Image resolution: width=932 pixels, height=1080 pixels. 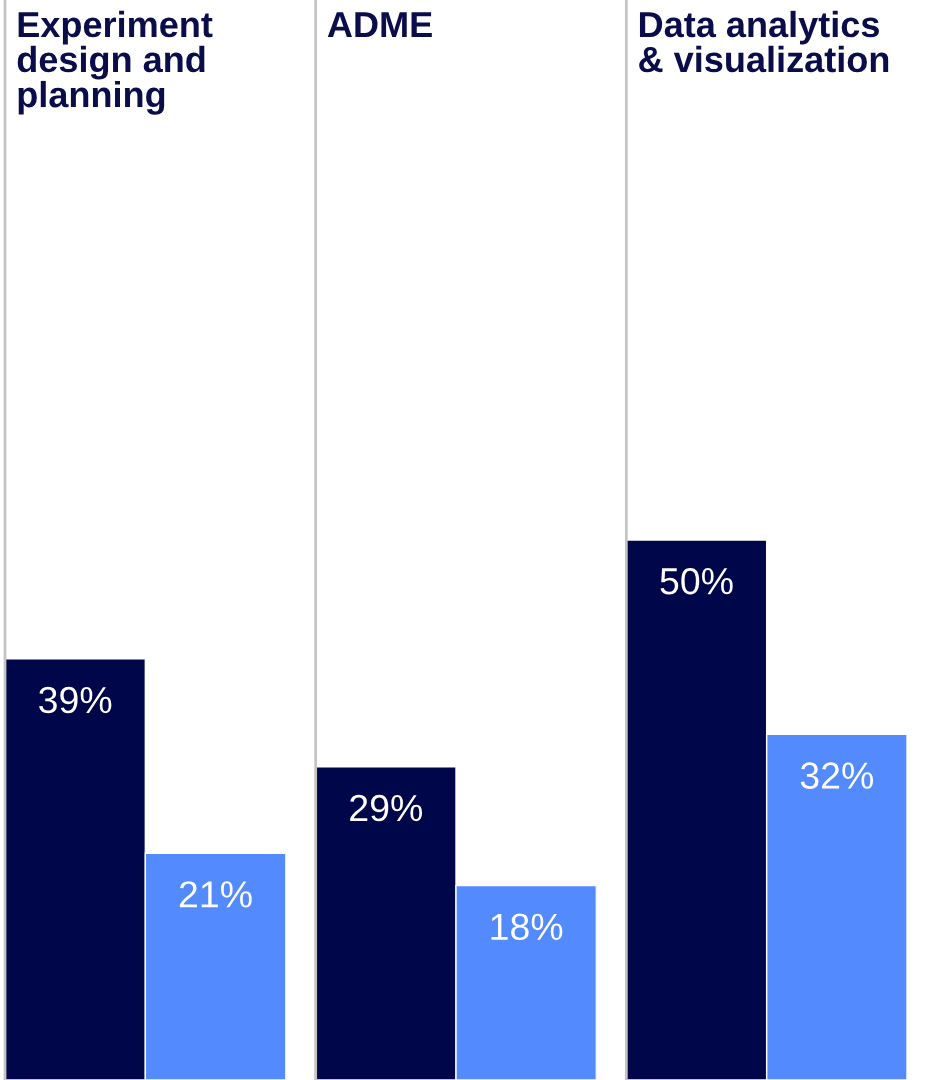 I want to click on x-tick-label: Experiment design and planning, so click(x=115, y=62).